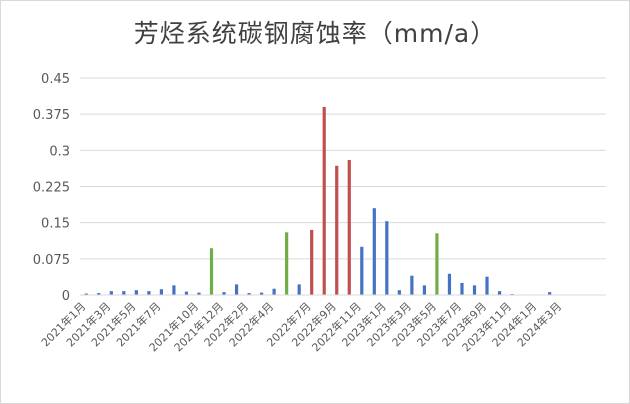  I want to click on y-tick-label: 0.075, so click(51, 260).